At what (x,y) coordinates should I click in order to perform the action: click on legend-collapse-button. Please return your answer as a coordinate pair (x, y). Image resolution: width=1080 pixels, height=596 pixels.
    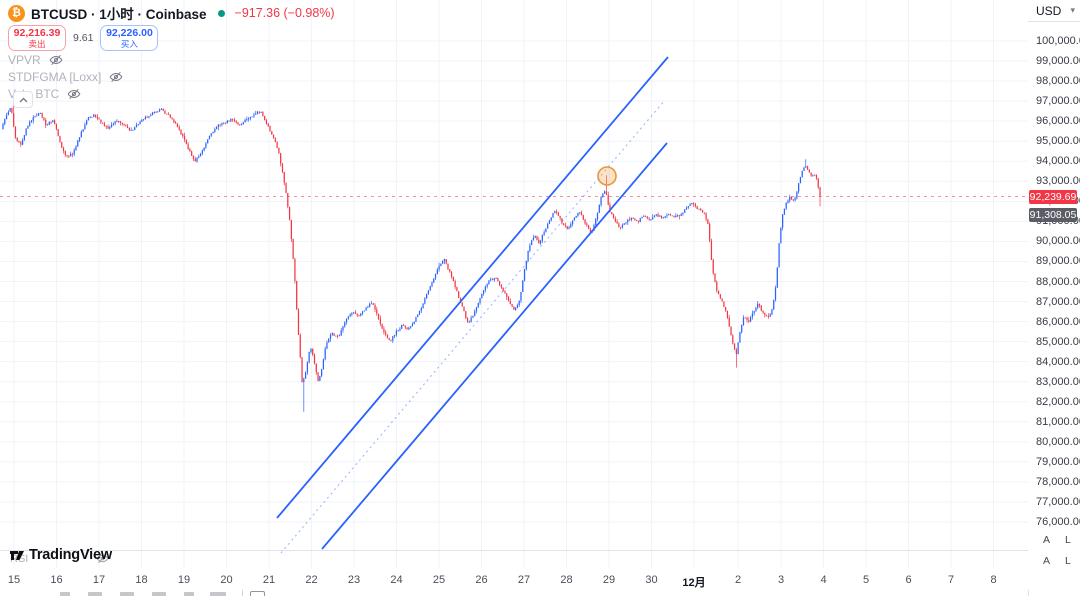
    Looking at the image, I should click on (23, 99).